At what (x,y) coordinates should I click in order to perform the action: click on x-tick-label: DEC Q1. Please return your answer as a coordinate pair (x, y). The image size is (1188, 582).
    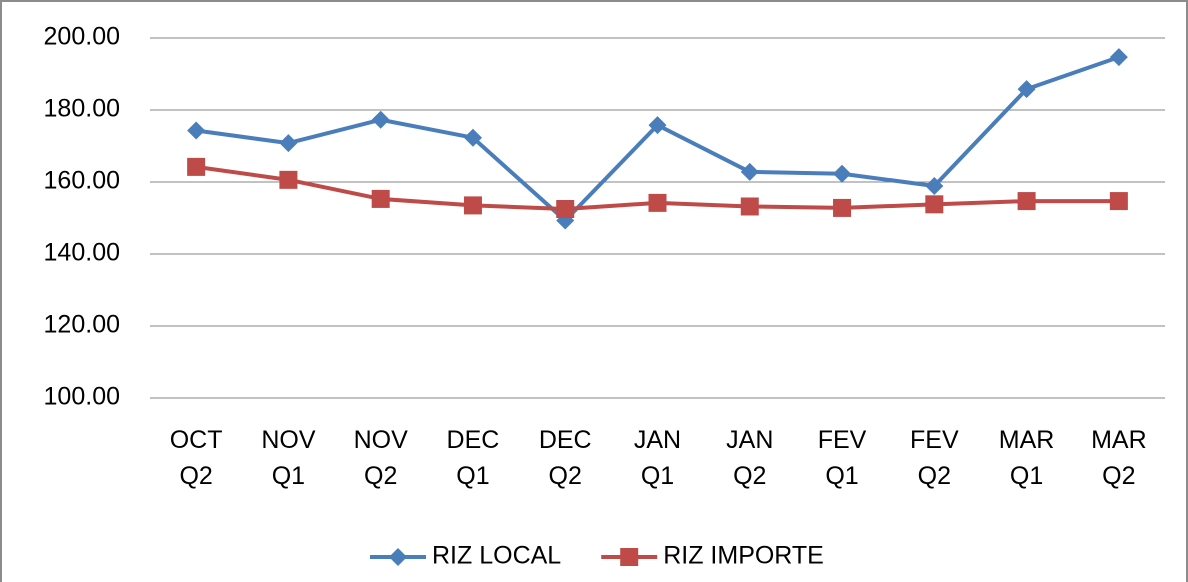
    Looking at the image, I should click on (473, 458).